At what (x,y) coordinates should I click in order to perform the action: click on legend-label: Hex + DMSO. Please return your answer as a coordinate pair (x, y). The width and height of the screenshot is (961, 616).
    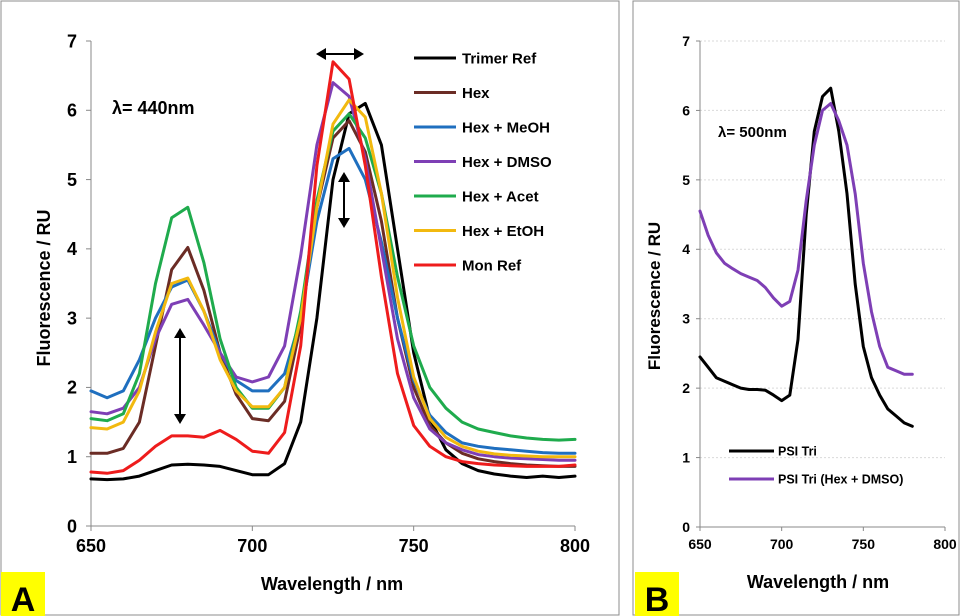
    Looking at the image, I should click on (507, 162).